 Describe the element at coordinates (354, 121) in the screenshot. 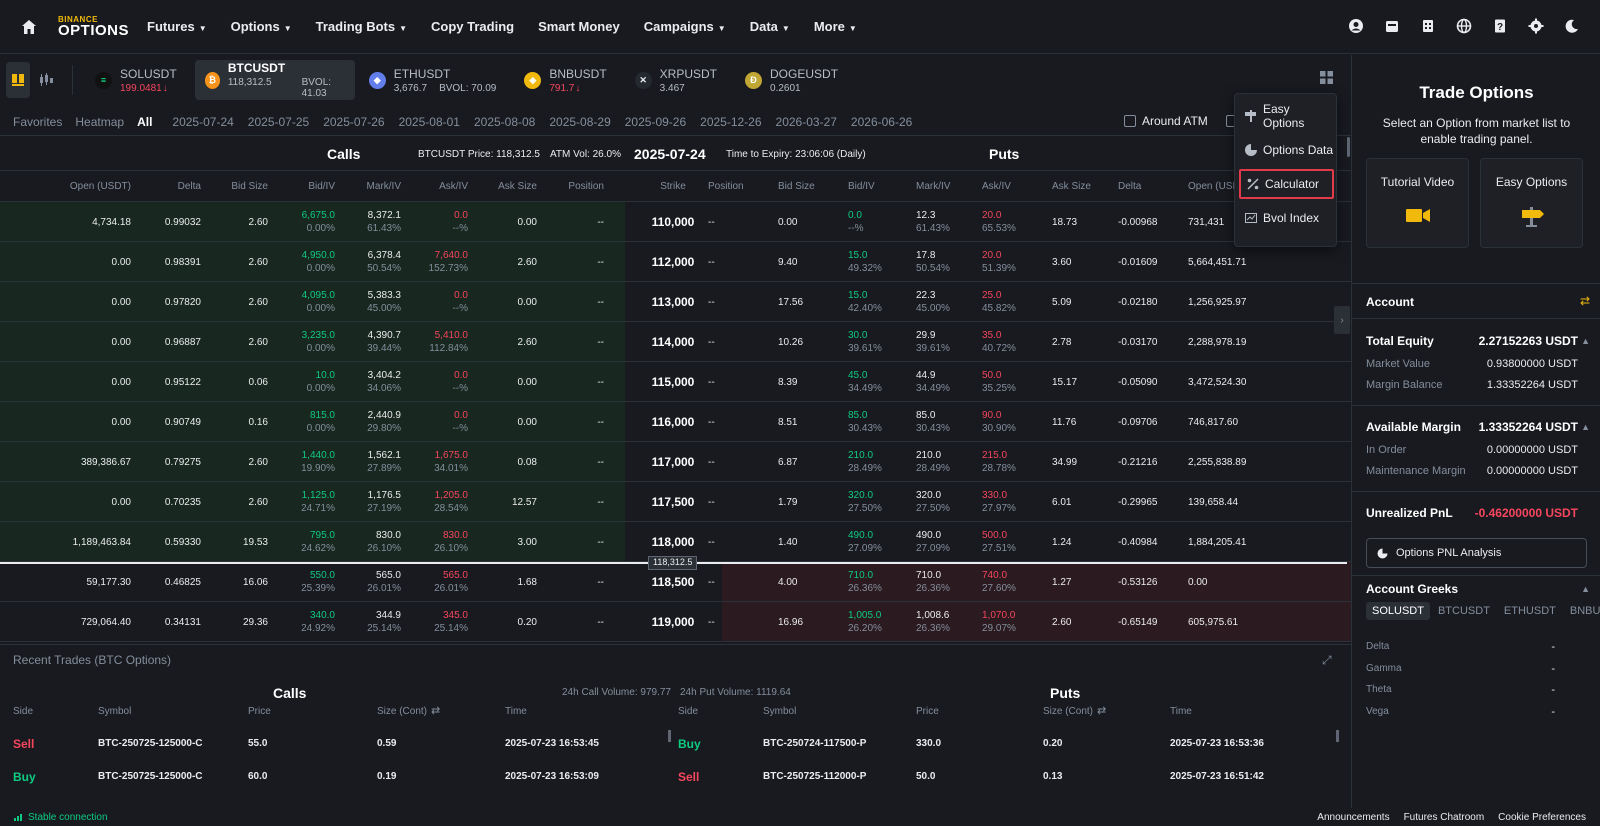

I see `expiry-tab-2025-07-26: 2025-07-26` at that location.